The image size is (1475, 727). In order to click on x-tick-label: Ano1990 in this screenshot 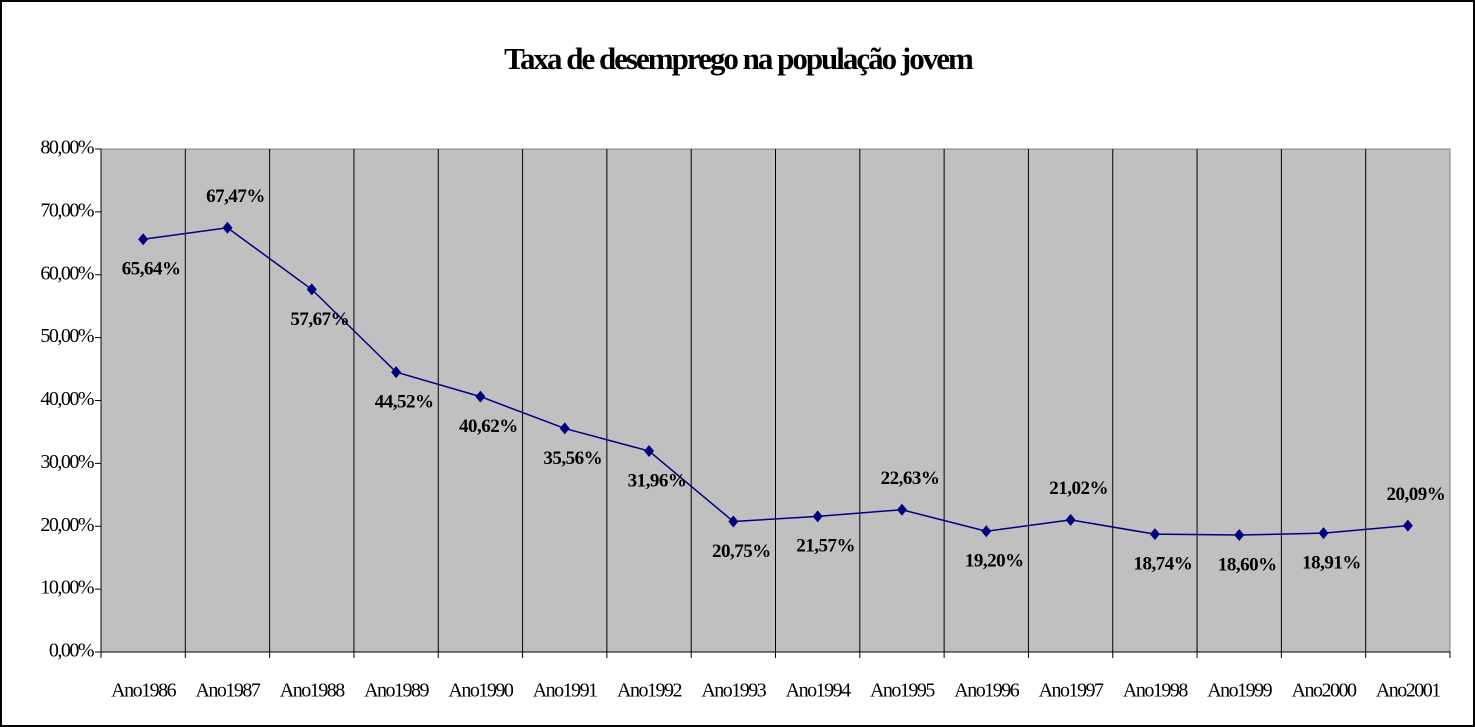, I will do `click(480, 691)`.